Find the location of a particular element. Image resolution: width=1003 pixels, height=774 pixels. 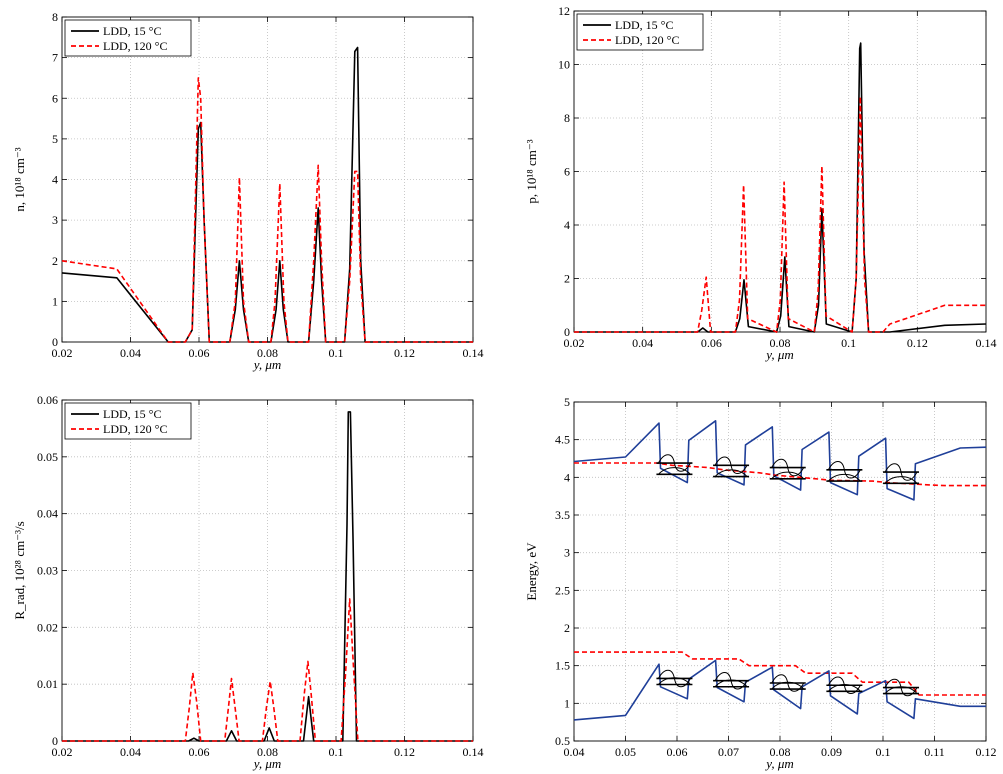

y-tick-label: 10 is located at coordinates (564, 65).